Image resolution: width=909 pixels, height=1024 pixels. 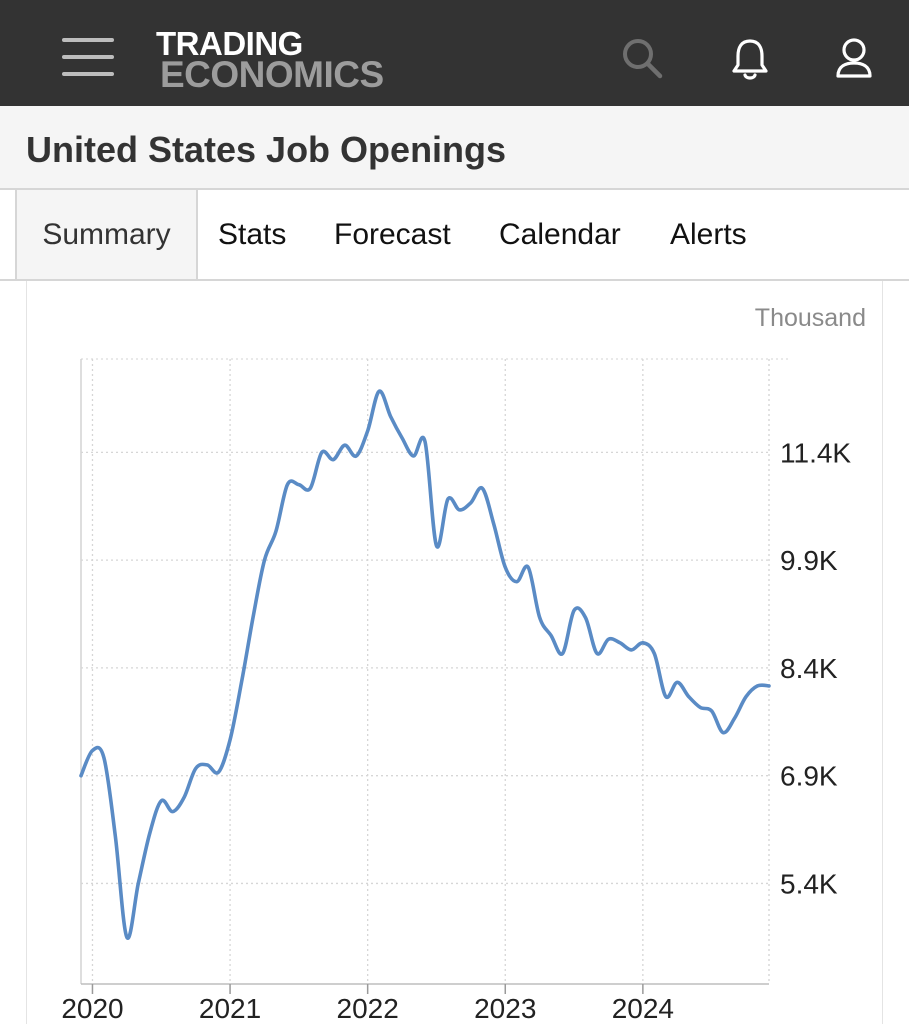 I want to click on user-icon, so click(x=854, y=58).